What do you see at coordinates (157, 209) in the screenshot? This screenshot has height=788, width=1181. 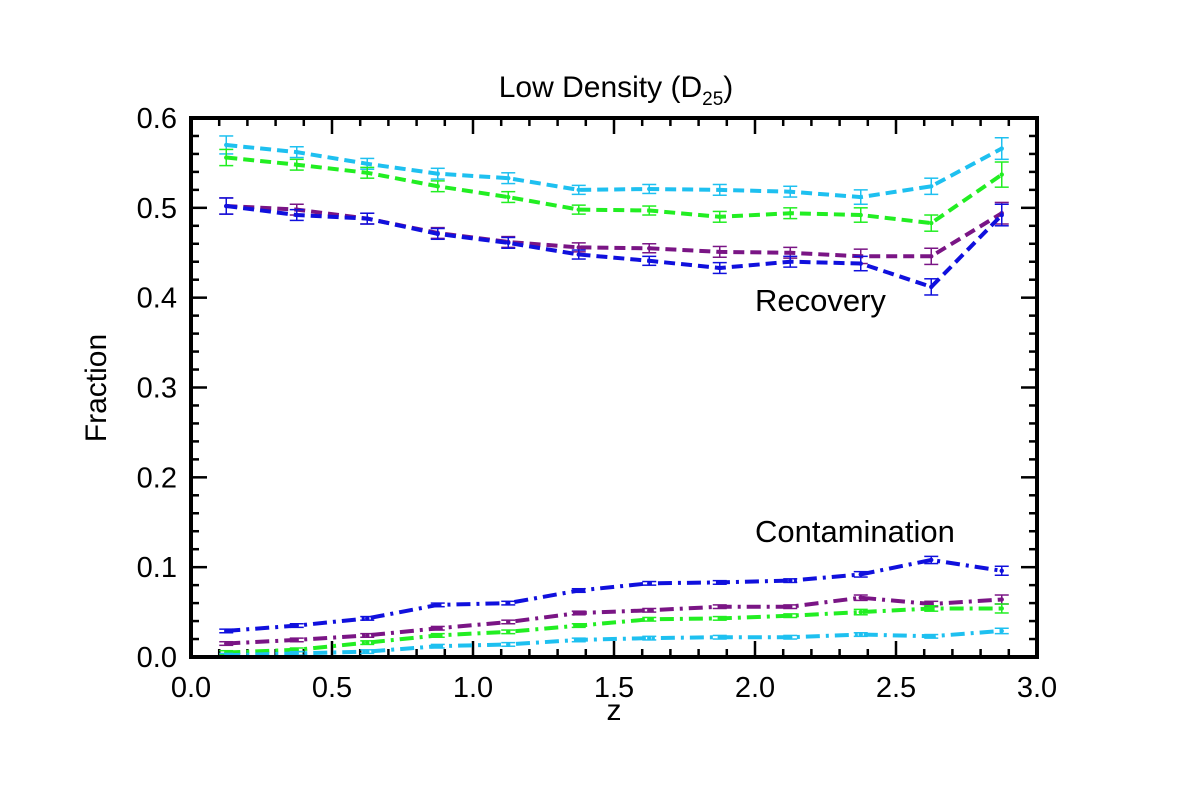 I see `y-tick-label: 0.5` at bounding box center [157, 209].